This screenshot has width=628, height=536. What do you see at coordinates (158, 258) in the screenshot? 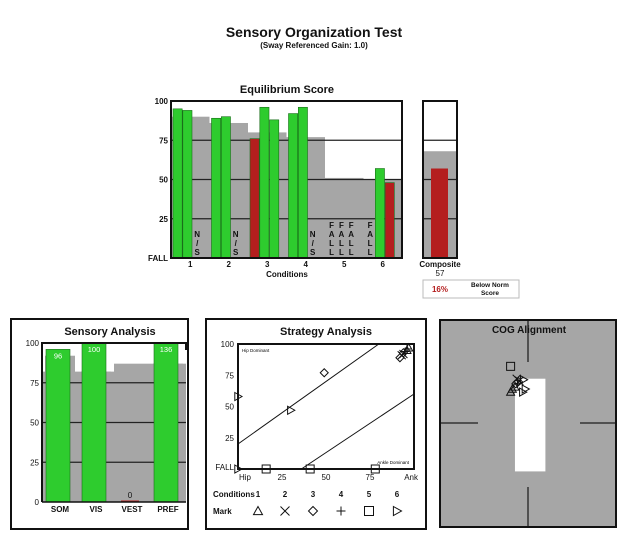
I see `equilibrium-ytick: FALL` at bounding box center [158, 258].